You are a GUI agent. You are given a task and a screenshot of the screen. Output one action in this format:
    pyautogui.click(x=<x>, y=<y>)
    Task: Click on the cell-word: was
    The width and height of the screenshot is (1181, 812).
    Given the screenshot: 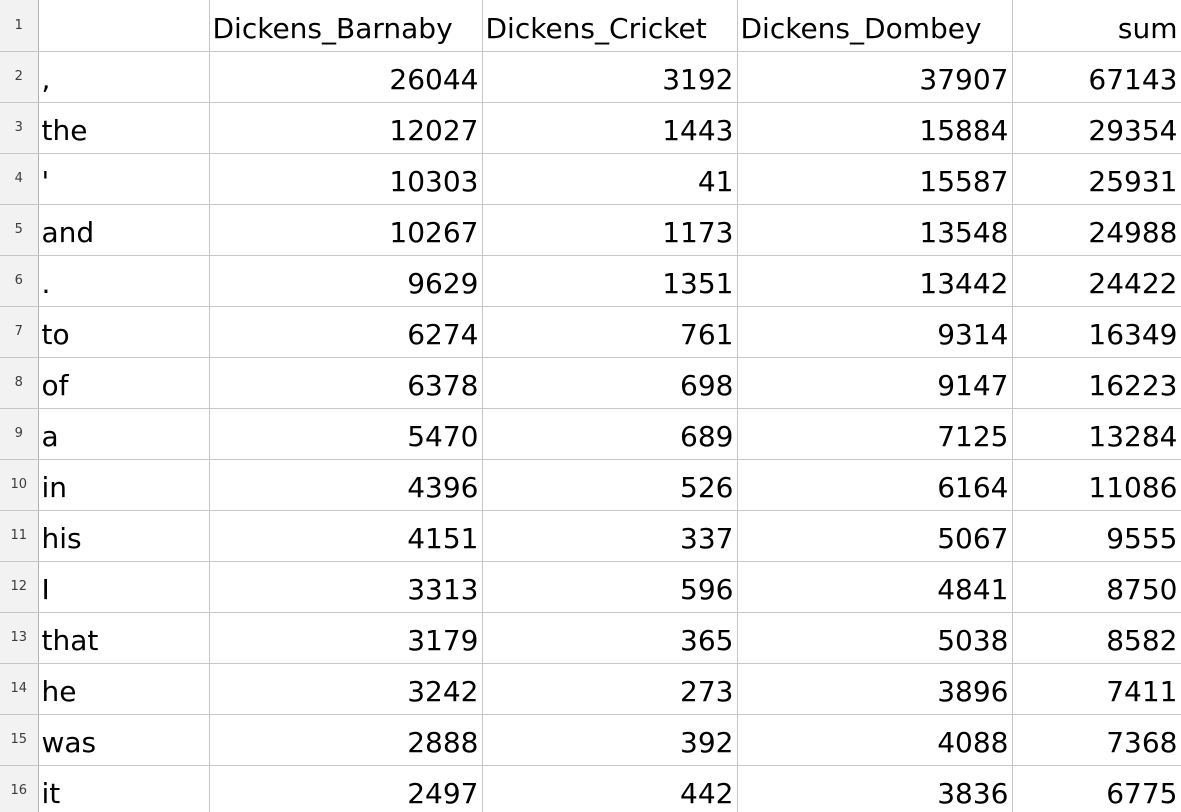 What is the action you would take?
    pyautogui.click(x=124, y=740)
    